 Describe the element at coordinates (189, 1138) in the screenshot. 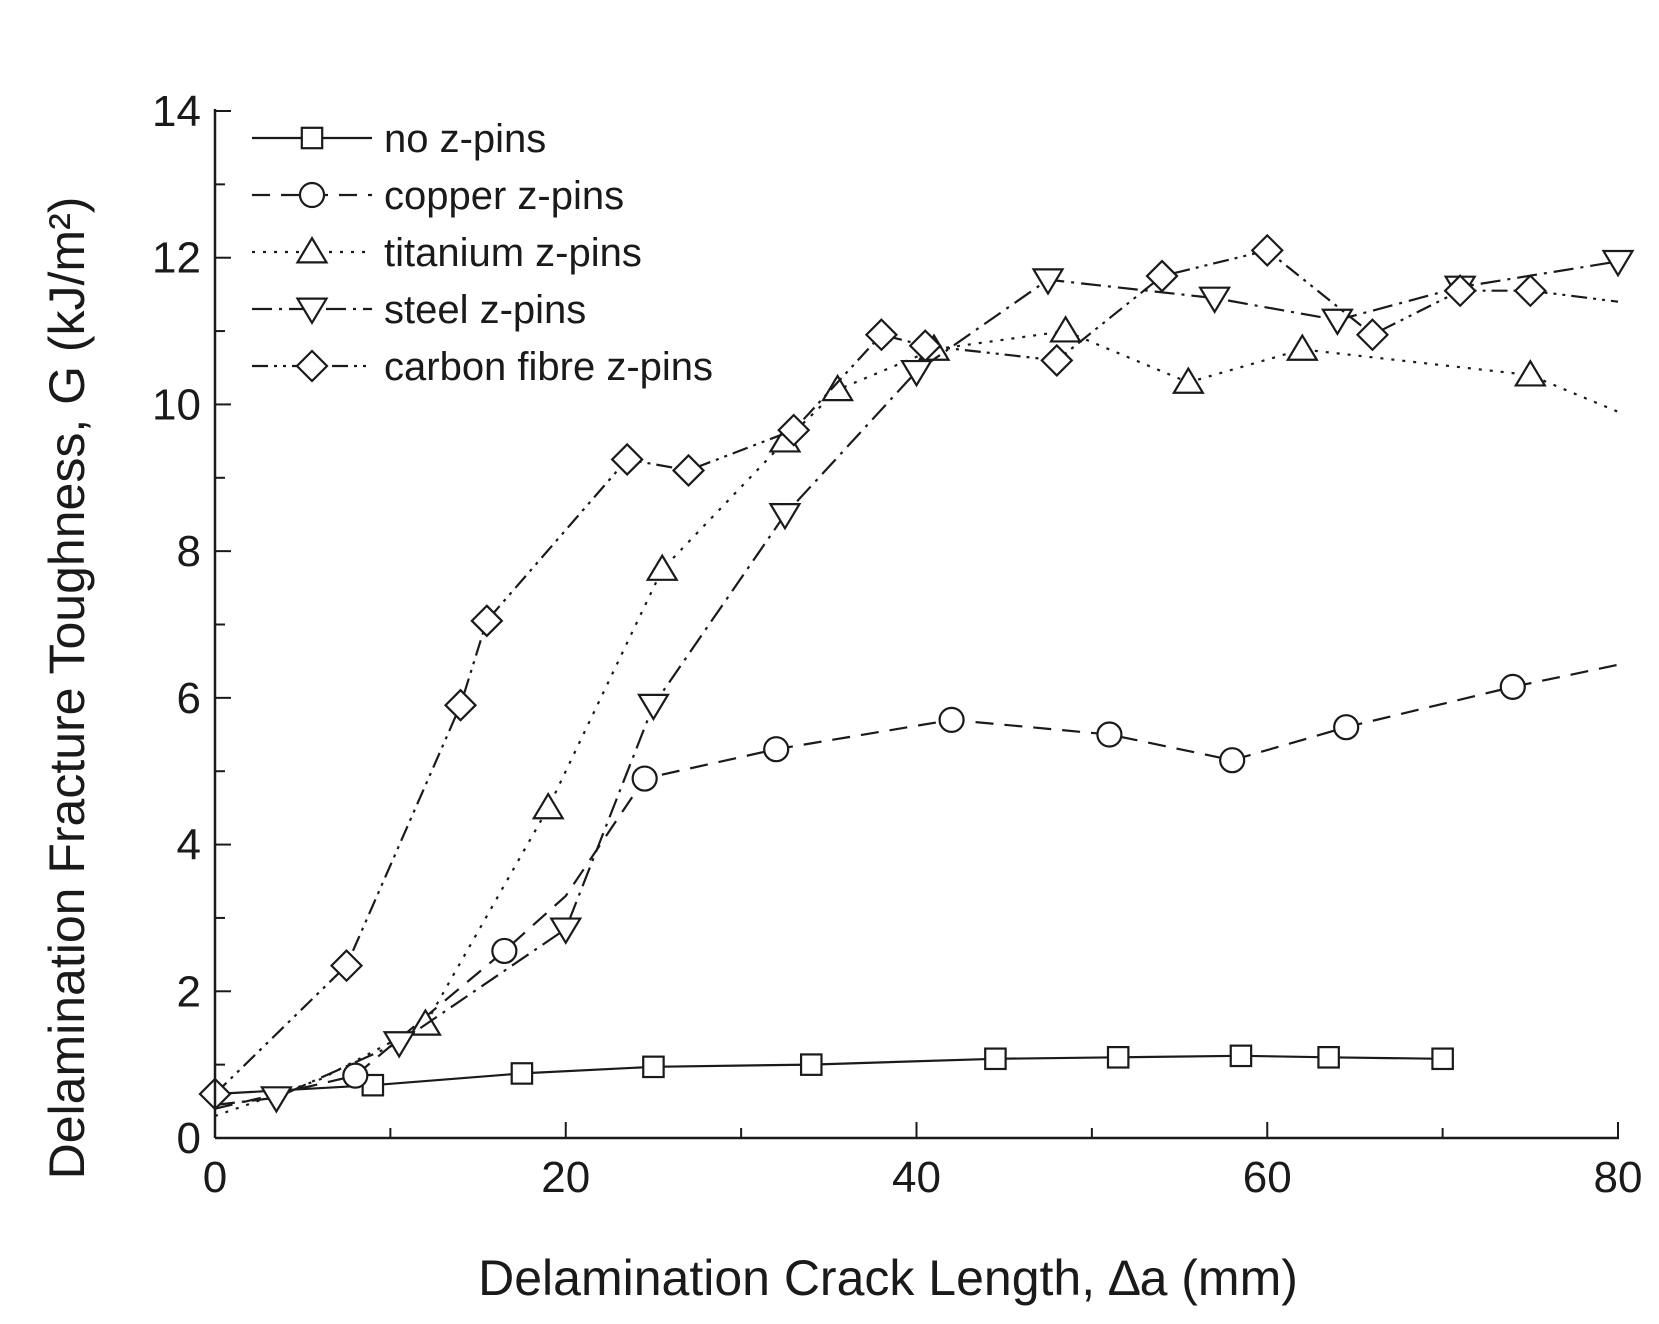

I see `y-tick-label: 0` at that location.